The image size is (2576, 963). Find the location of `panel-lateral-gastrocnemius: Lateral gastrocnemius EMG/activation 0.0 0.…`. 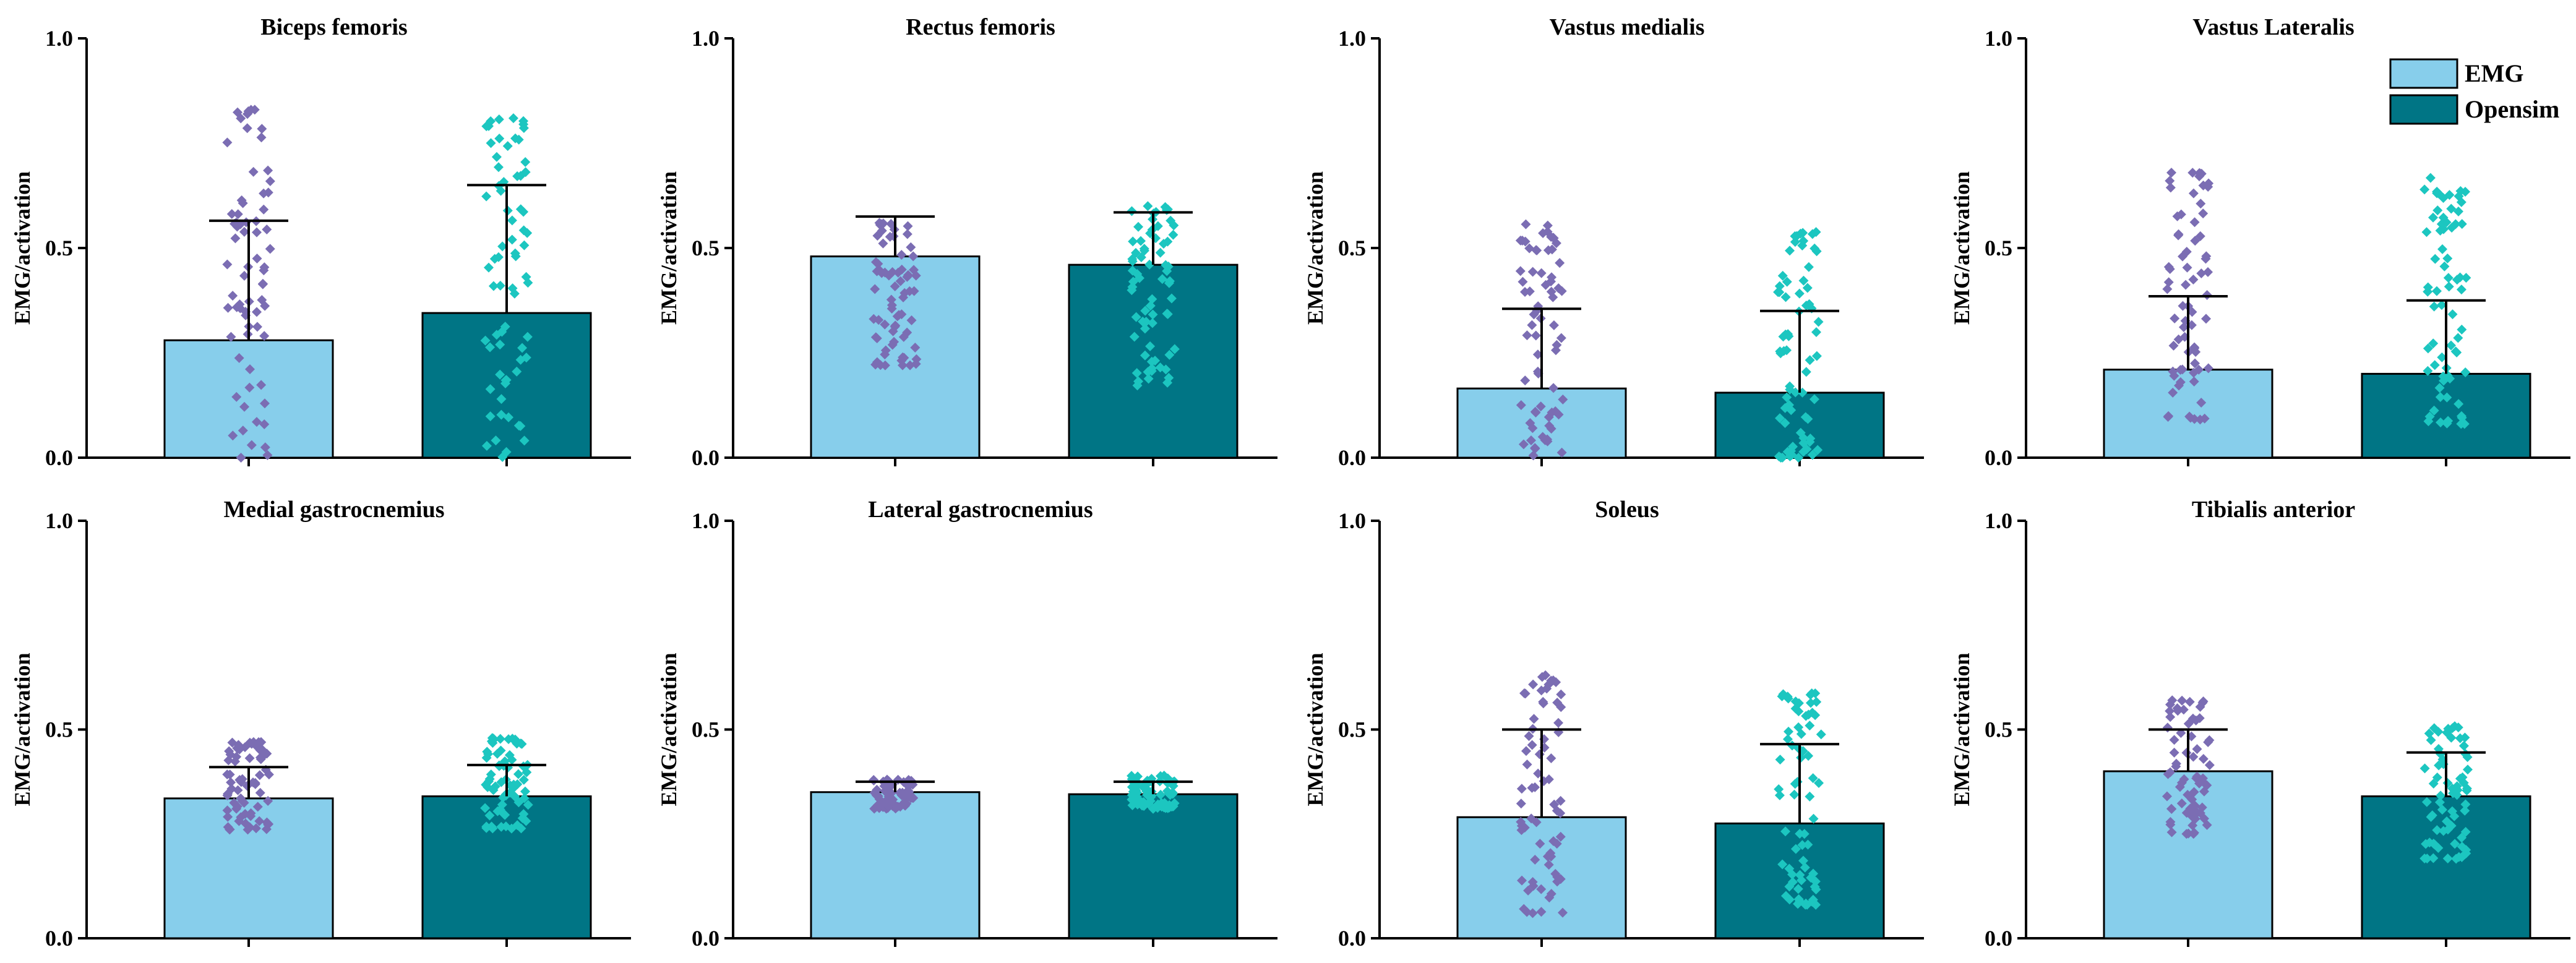

panel-lateral-gastrocnemius: Lateral gastrocnemius EMG/activation 0.0 0.… is located at coordinates (966, 724).